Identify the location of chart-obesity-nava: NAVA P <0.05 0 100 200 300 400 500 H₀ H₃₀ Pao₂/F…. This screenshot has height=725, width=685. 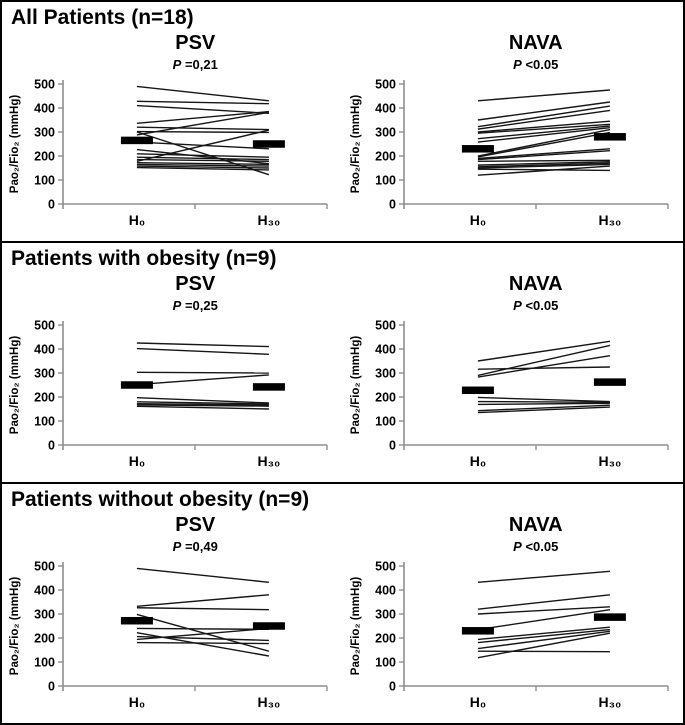
(513, 377).